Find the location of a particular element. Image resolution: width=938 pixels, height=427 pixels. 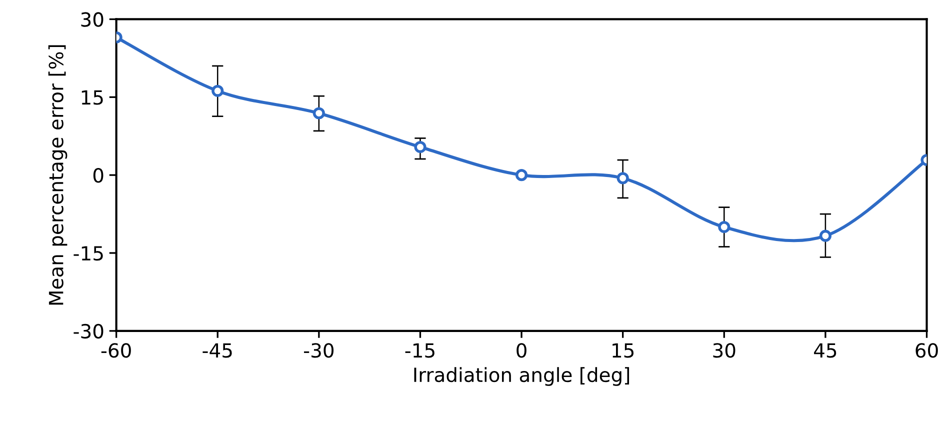

y-tick-label: 15 is located at coordinates (92, 97).